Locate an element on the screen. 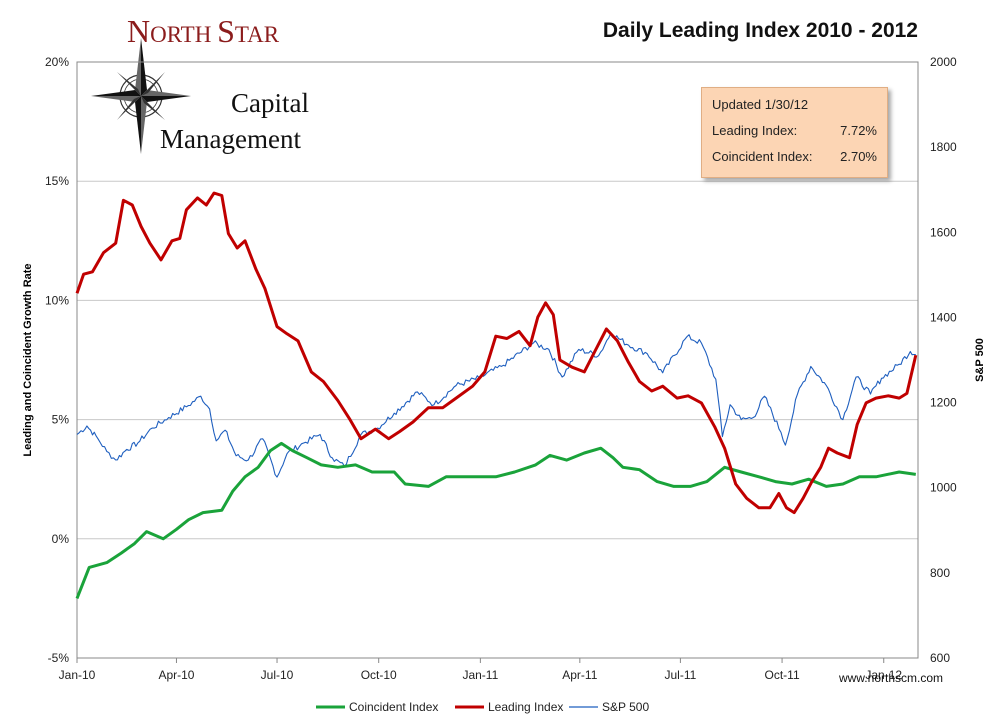 Image resolution: width=1000 pixels, height=725 pixels. chart-title: Daily Leading Index 2010 - 2012 is located at coordinates (760, 30).